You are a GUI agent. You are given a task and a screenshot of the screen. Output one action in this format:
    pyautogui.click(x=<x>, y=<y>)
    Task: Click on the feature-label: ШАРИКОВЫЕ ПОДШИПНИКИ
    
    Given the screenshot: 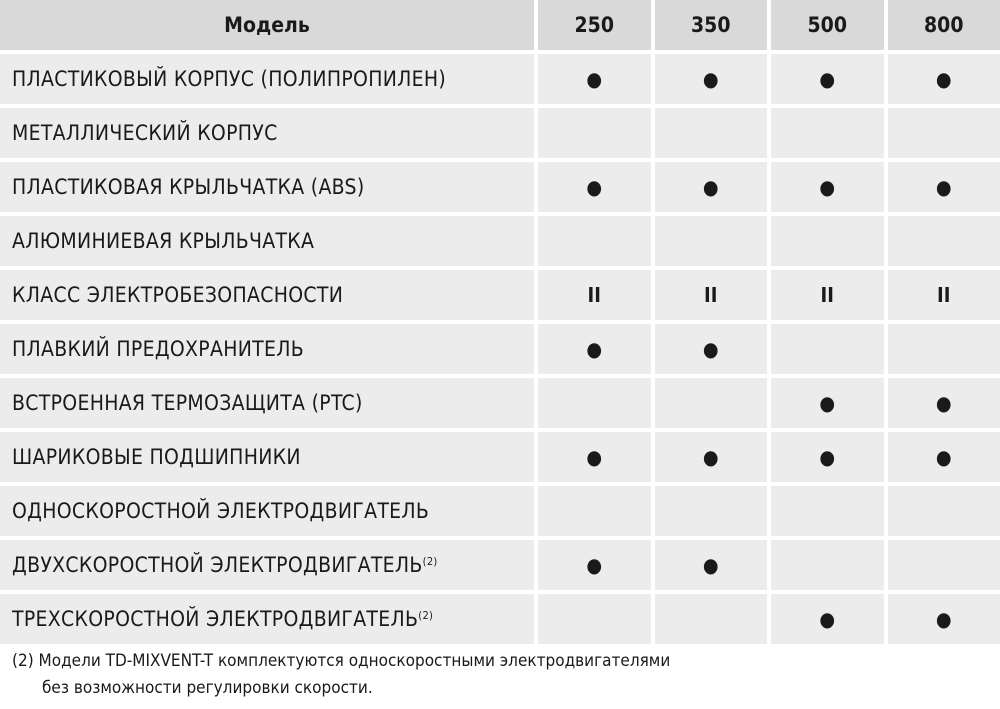 What is the action you would take?
    pyautogui.click(x=156, y=457)
    